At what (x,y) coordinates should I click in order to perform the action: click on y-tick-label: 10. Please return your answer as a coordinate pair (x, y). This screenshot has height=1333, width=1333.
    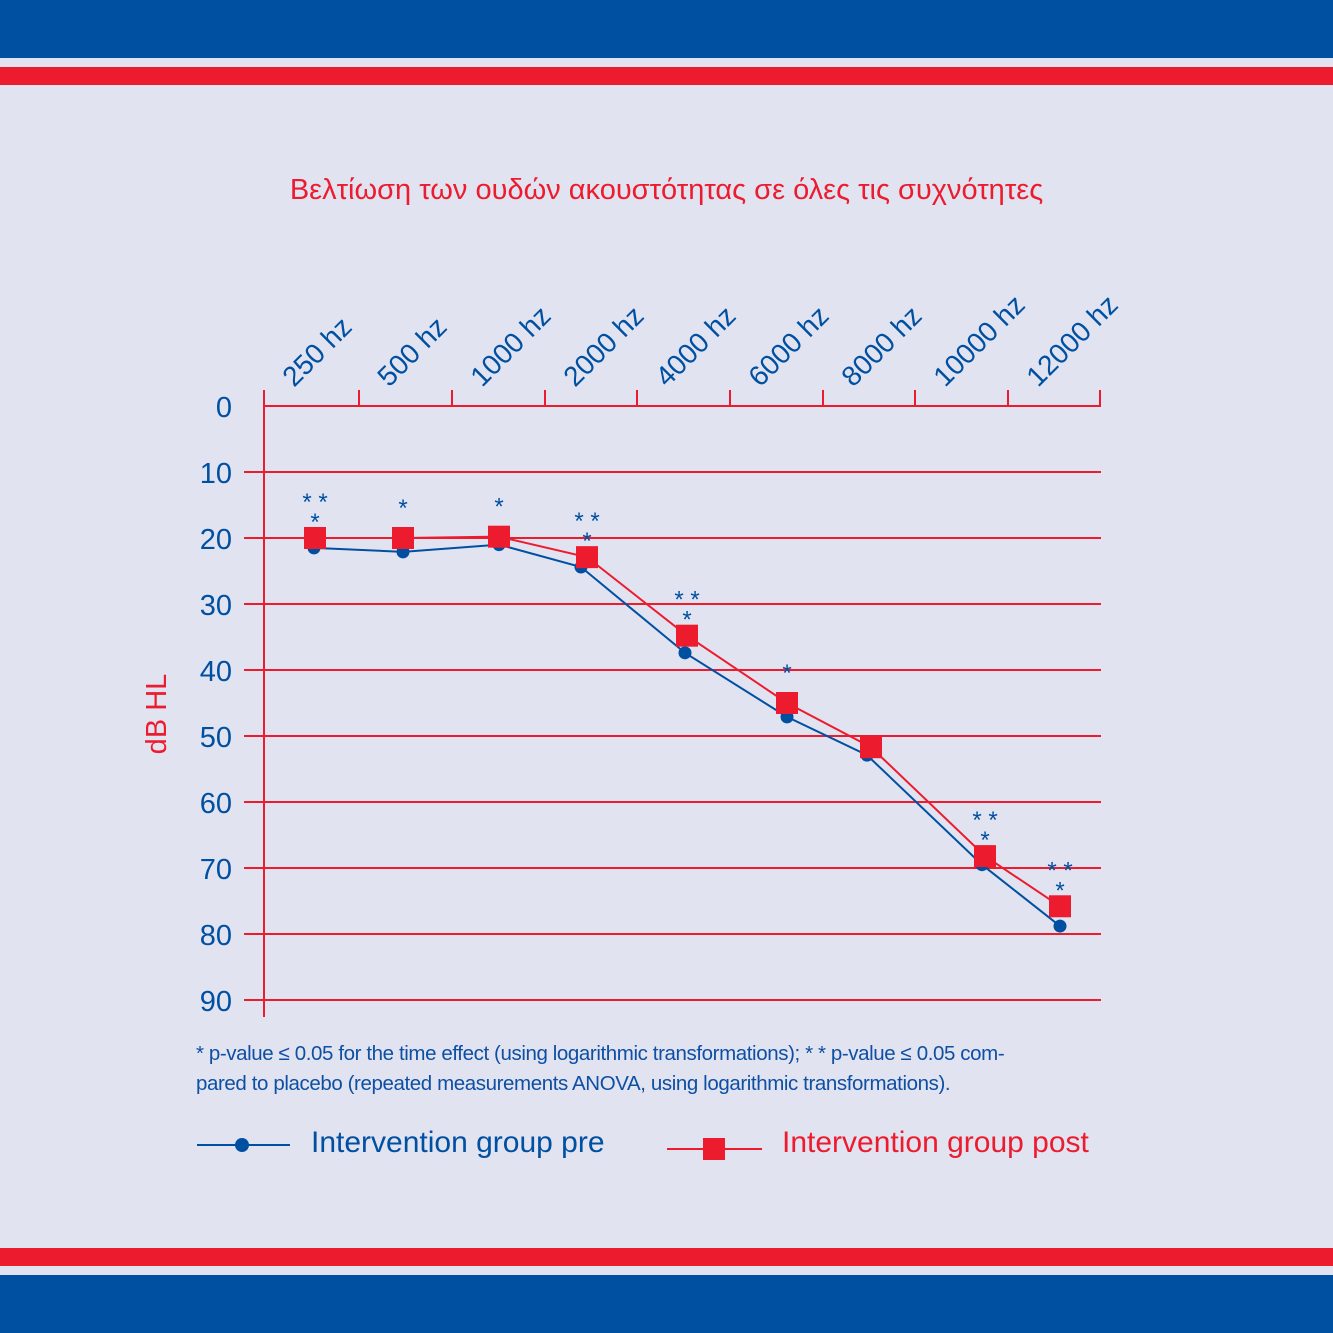
    Looking at the image, I should click on (216, 474).